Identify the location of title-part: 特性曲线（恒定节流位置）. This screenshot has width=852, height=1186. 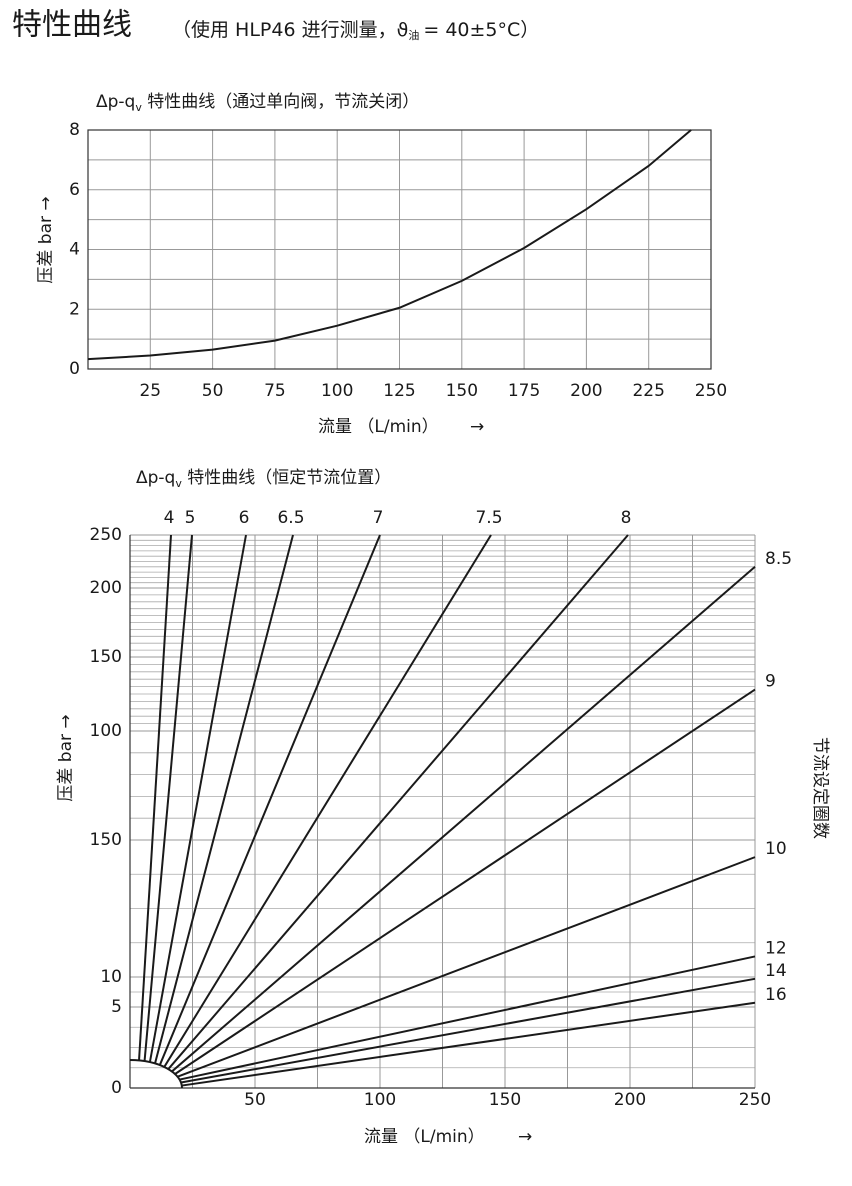
(286, 478).